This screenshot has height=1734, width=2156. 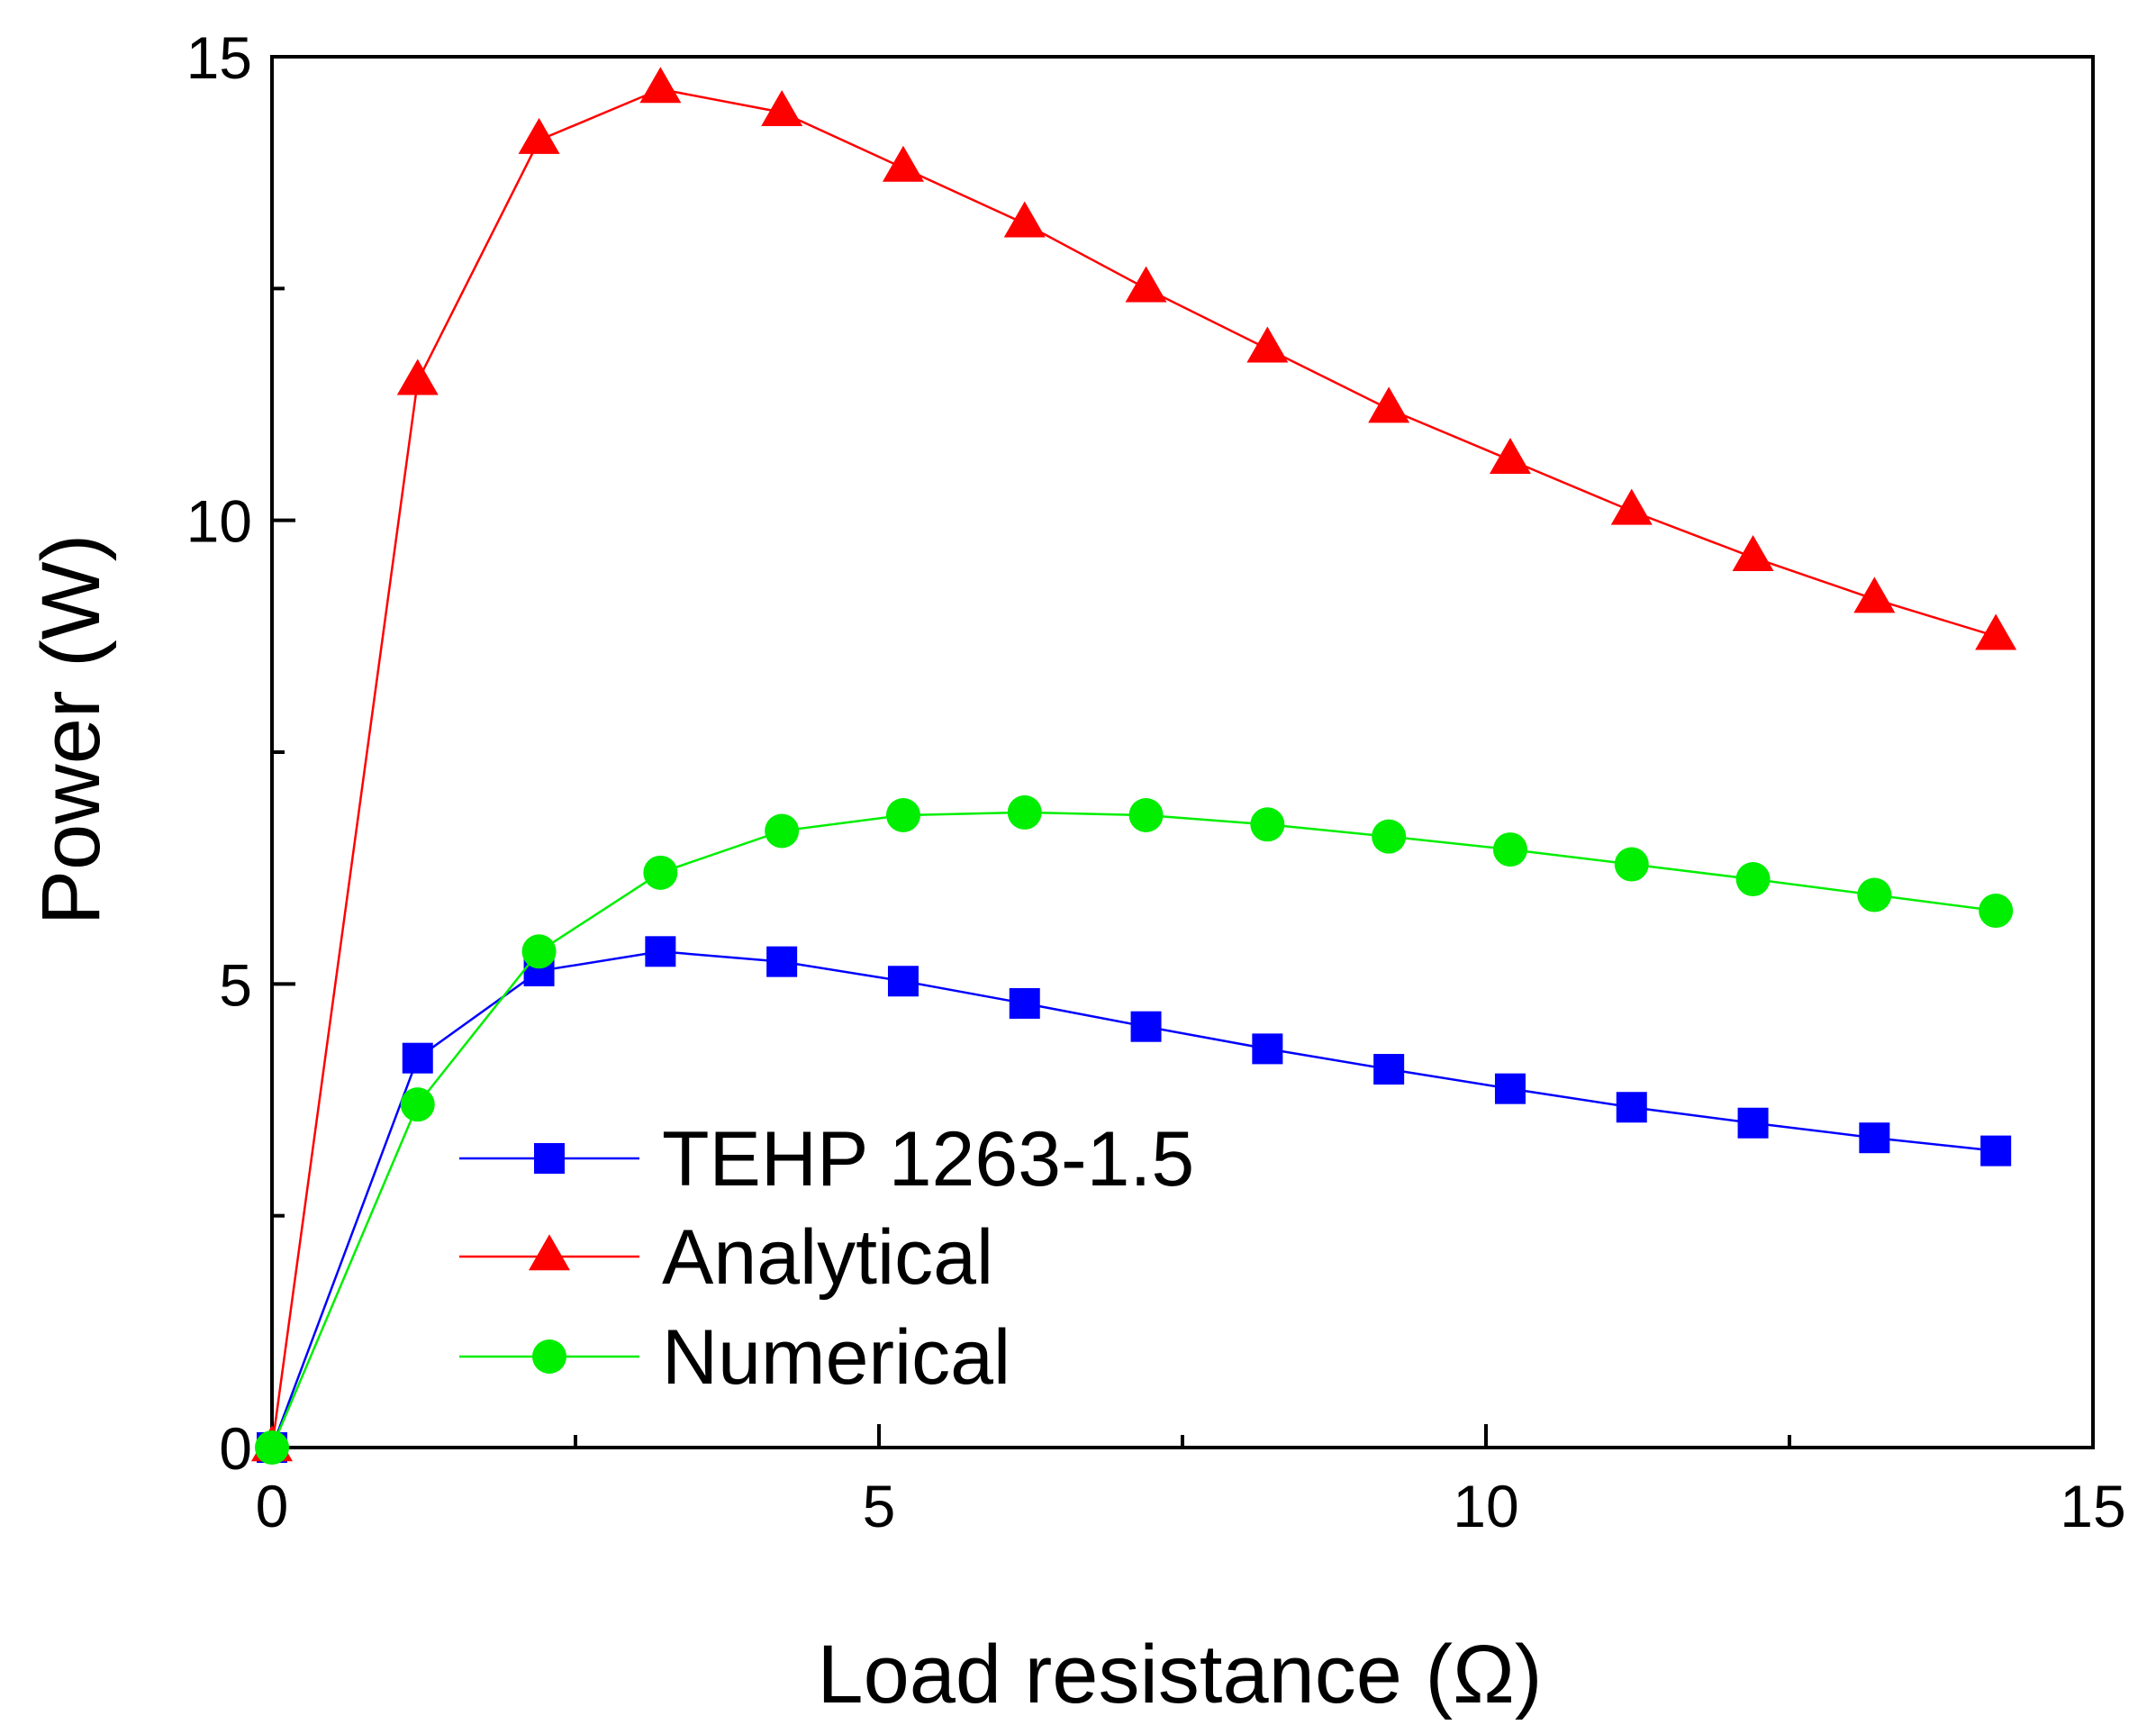 I want to click on legend-item-analytical: Analytical, so click(x=726, y=1257).